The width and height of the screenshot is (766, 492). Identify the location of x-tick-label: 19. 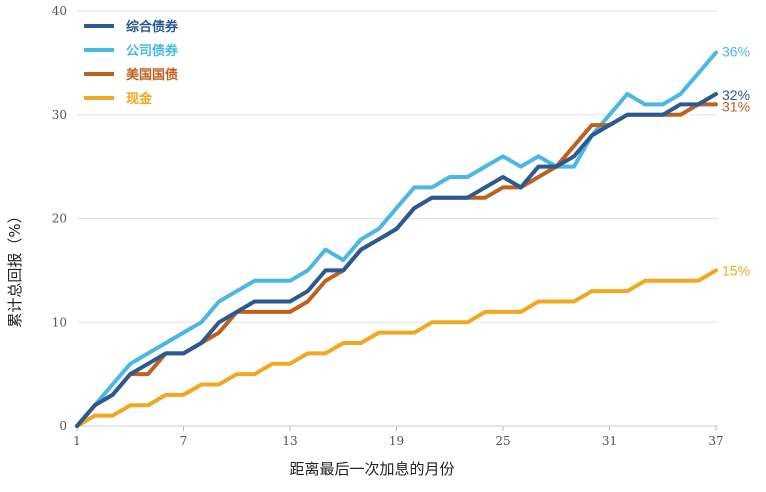
(396, 441).